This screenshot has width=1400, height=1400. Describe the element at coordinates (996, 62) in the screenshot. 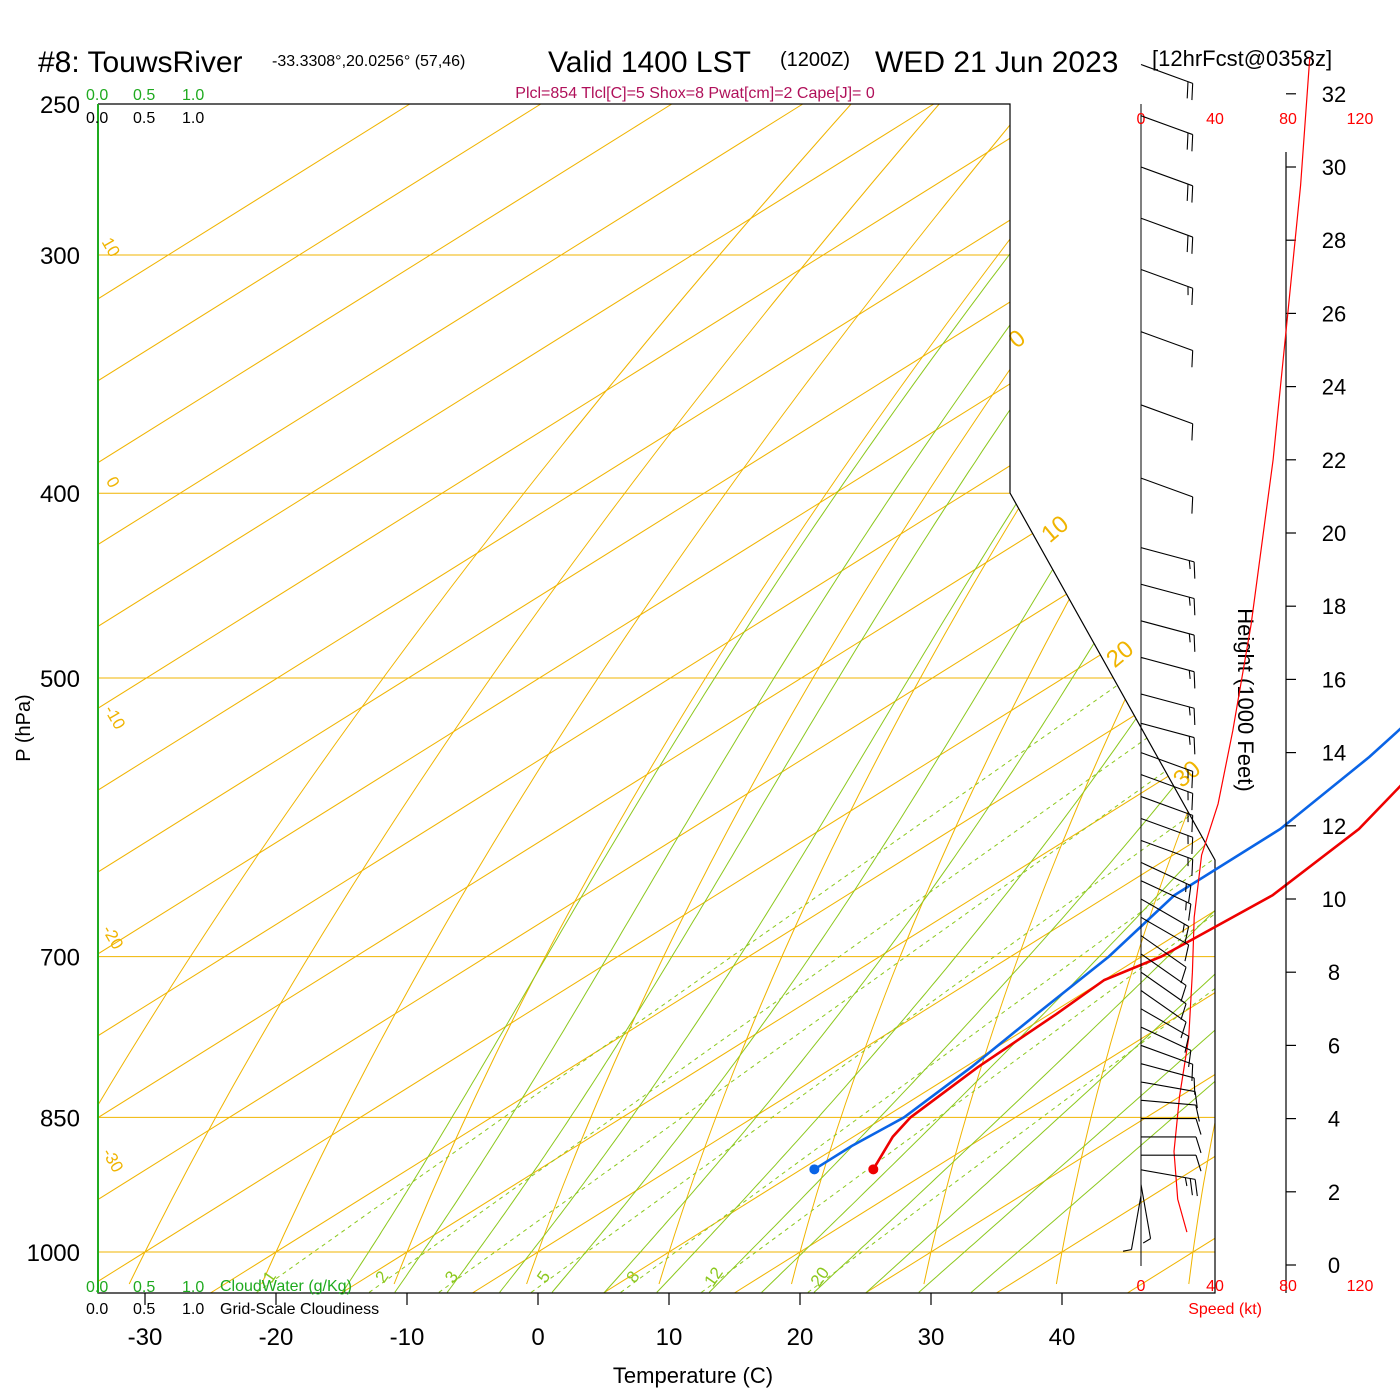

I see `valid-date: WED 21 Jun 2023` at that location.